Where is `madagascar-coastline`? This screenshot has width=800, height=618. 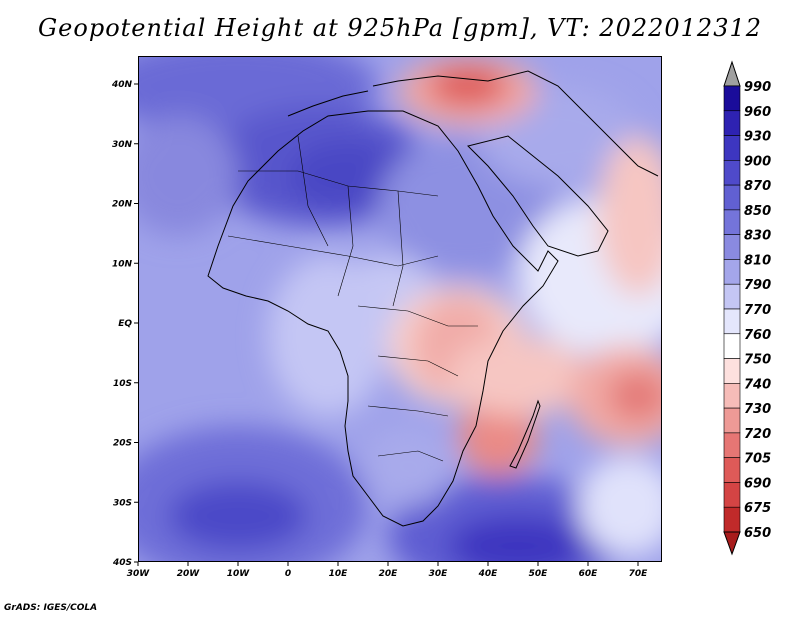
madagascar-coastline is located at coordinates (525, 434).